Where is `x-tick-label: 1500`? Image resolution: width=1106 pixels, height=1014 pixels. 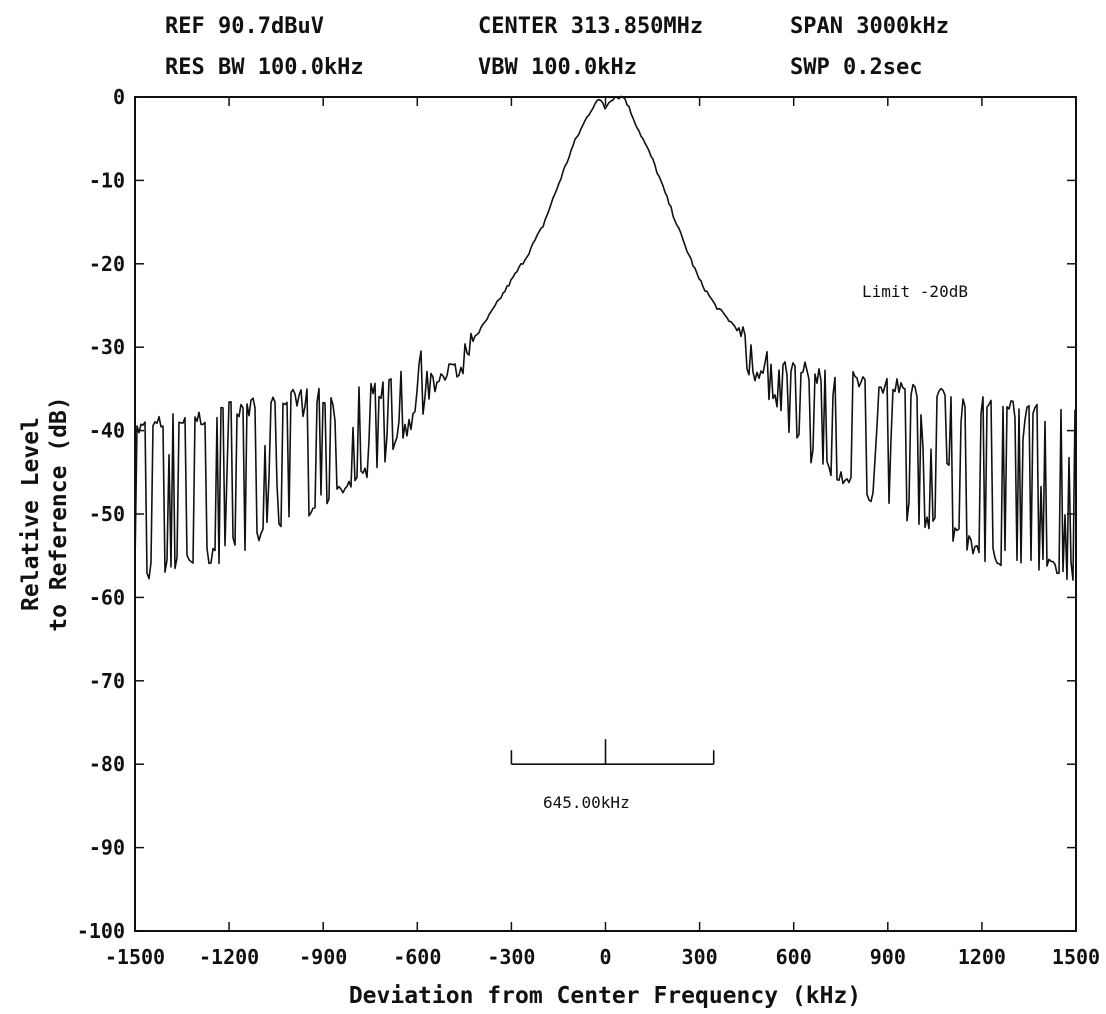
x-tick-label: 1500 is located at coordinates (1076, 957).